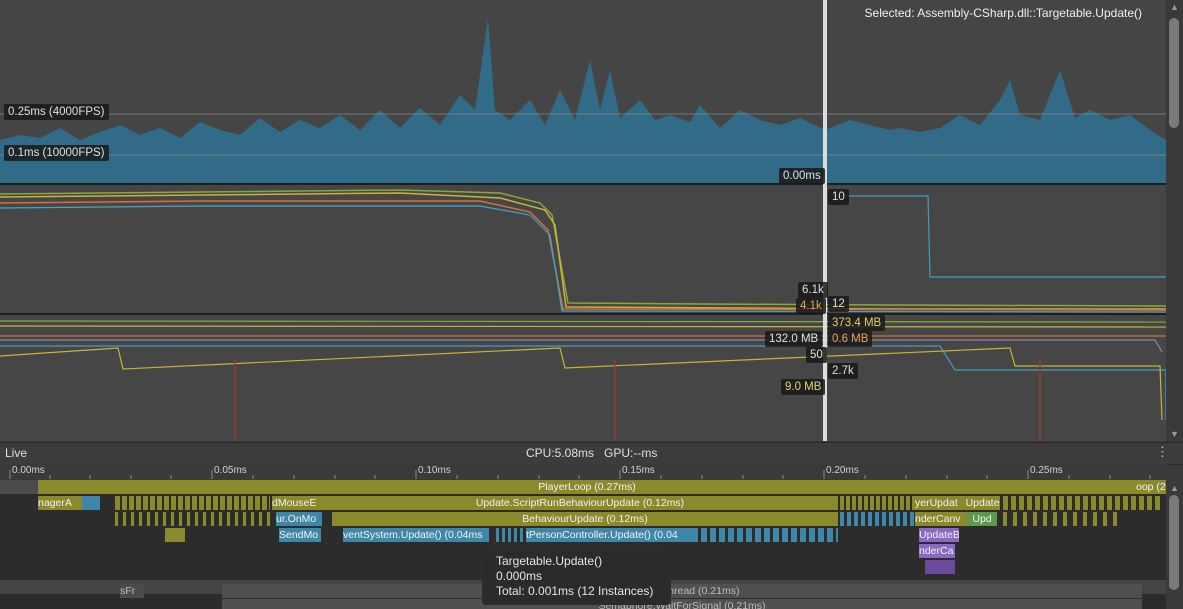  What do you see at coordinates (838, 197) in the screenshot?
I see `render-value-a: 10` at bounding box center [838, 197].